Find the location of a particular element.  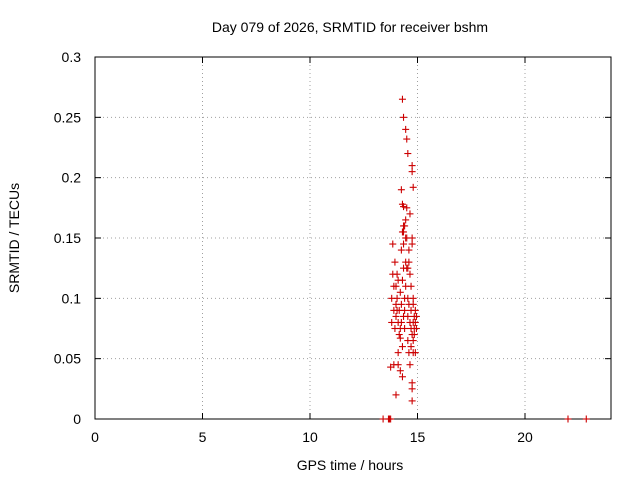

y-tick-label: 0.25 is located at coordinates (67, 117).